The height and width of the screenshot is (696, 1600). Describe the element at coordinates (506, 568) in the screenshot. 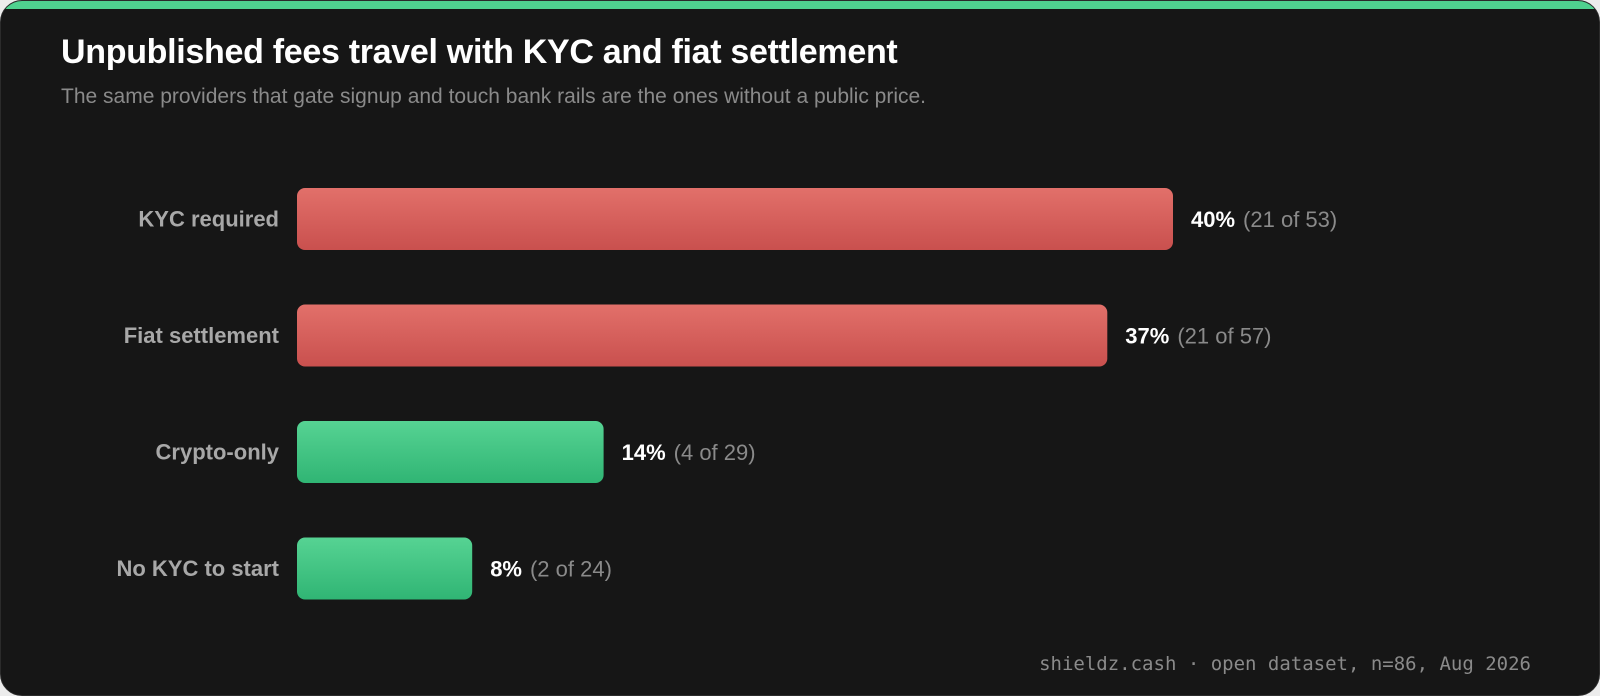

I see `percent-label: 8%` at that location.